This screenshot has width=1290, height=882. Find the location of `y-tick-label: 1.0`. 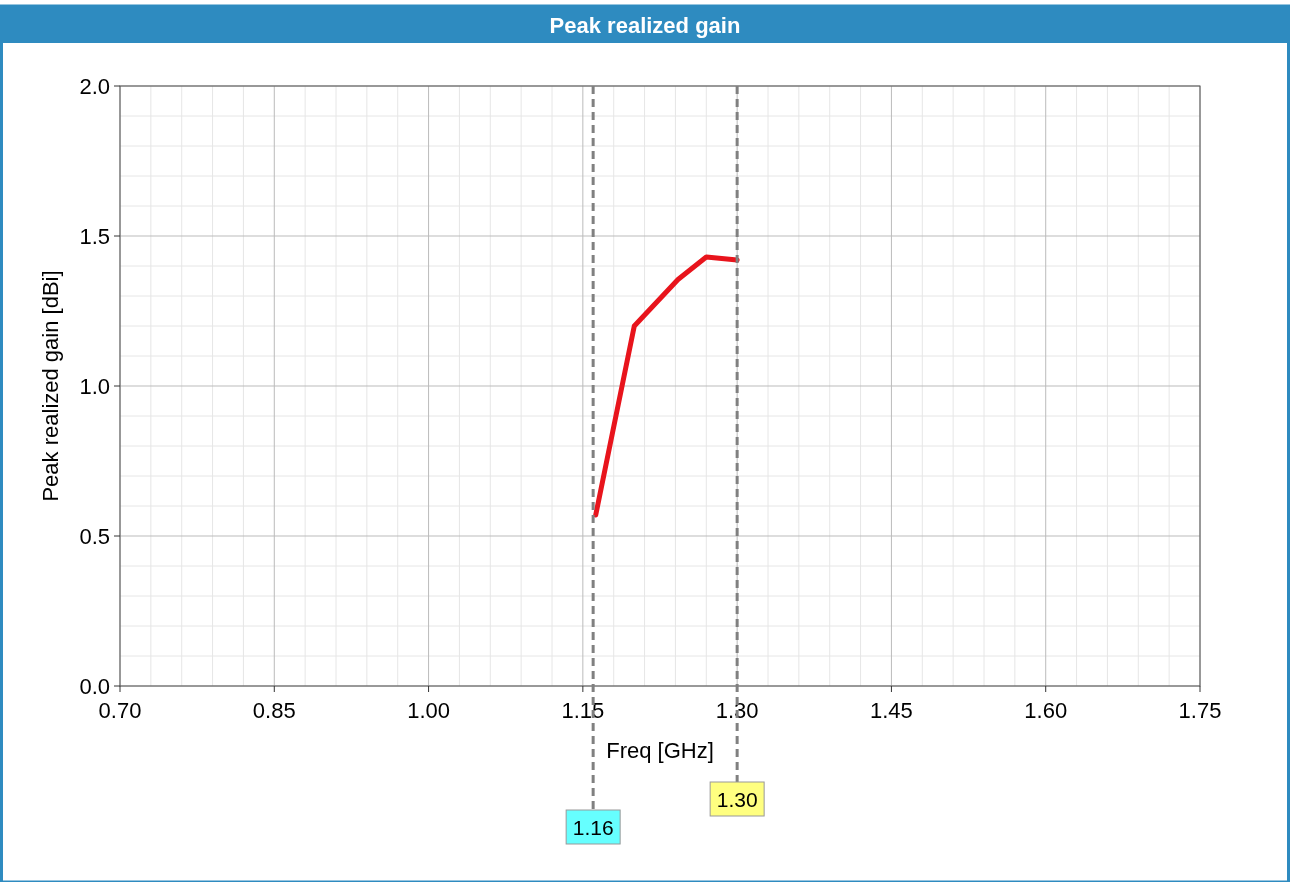

y-tick-label: 1.0 is located at coordinates (94, 386).